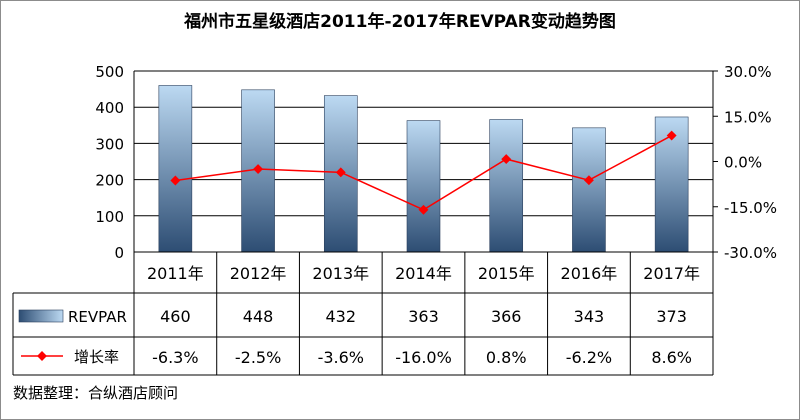  What do you see at coordinates (97, 317) in the screenshot?
I see `legend-label-bar: REVPAR` at bounding box center [97, 317].